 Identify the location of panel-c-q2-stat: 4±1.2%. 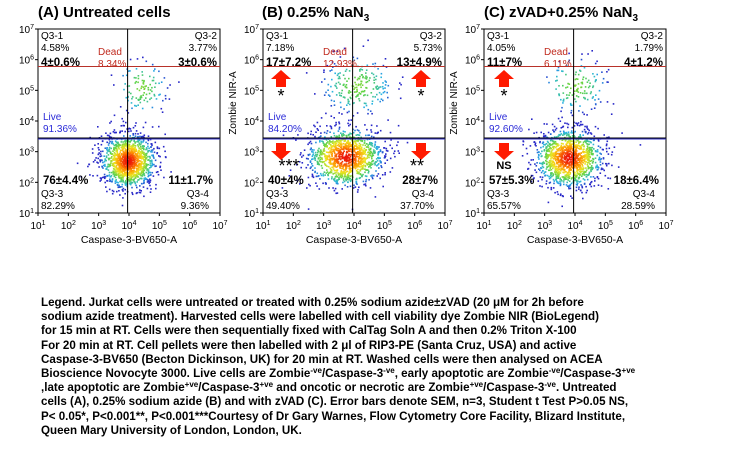
(643, 63).